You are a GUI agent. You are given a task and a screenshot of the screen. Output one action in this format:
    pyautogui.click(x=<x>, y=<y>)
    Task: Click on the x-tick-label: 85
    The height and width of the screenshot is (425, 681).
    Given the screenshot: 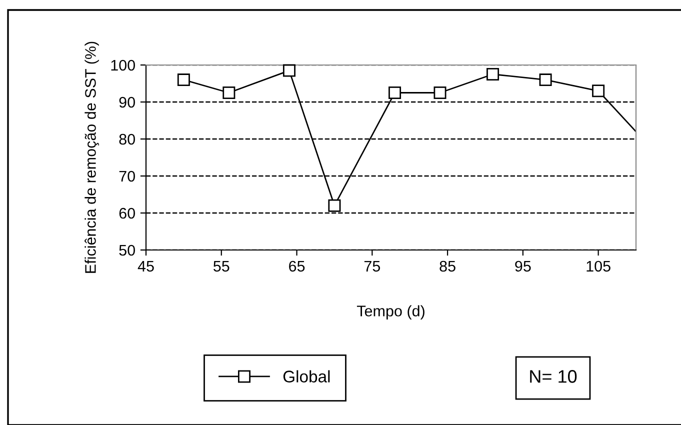 What is the action you would take?
    pyautogui.click(x=448, y=266)
    